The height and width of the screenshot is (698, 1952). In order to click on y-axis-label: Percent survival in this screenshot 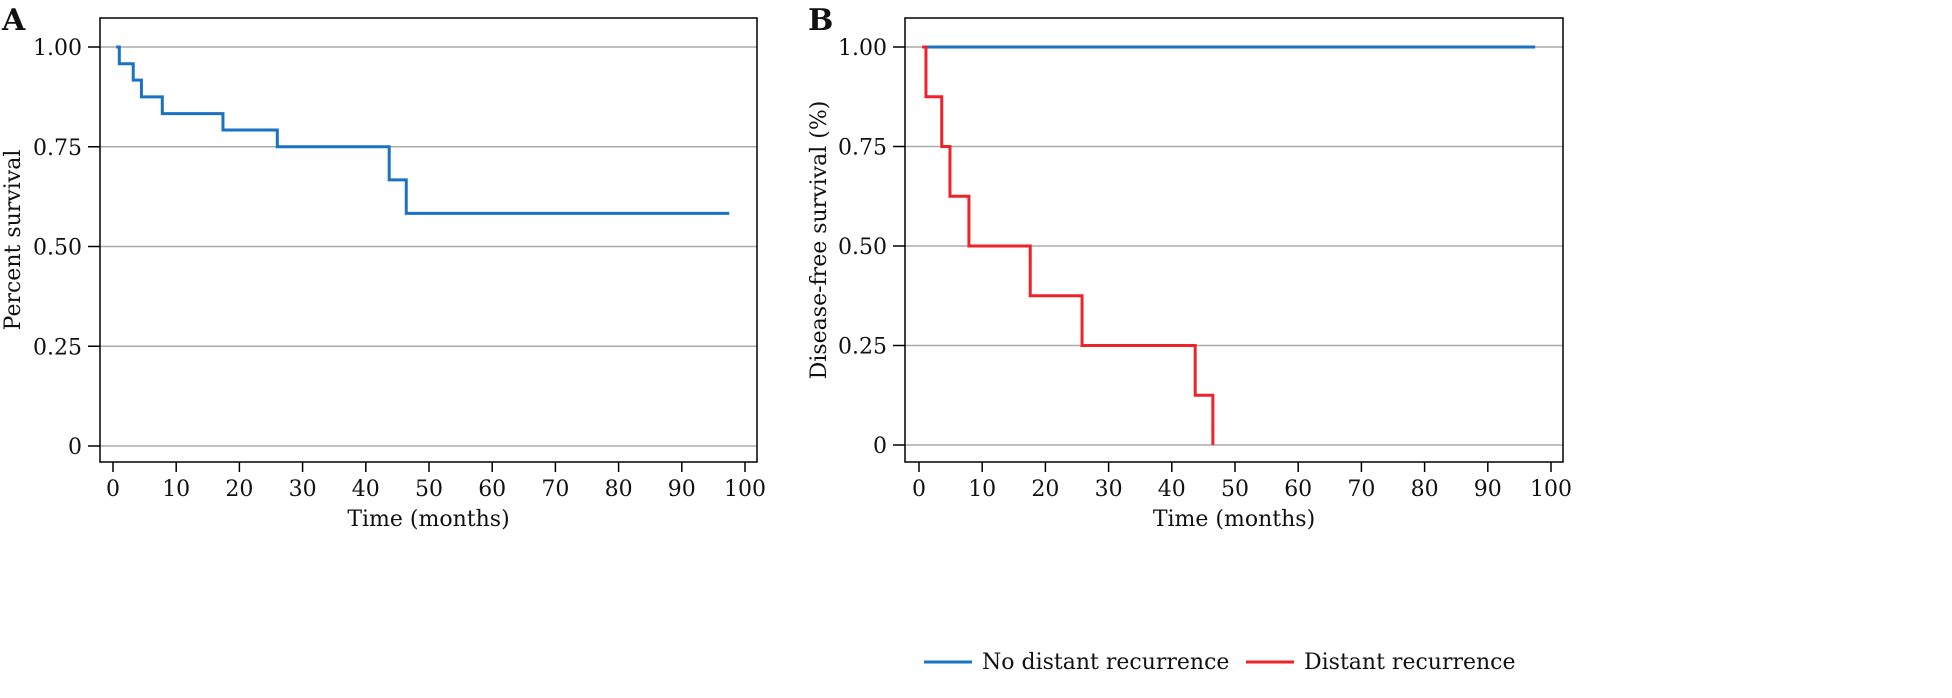, I will do `click(13, 240)`.